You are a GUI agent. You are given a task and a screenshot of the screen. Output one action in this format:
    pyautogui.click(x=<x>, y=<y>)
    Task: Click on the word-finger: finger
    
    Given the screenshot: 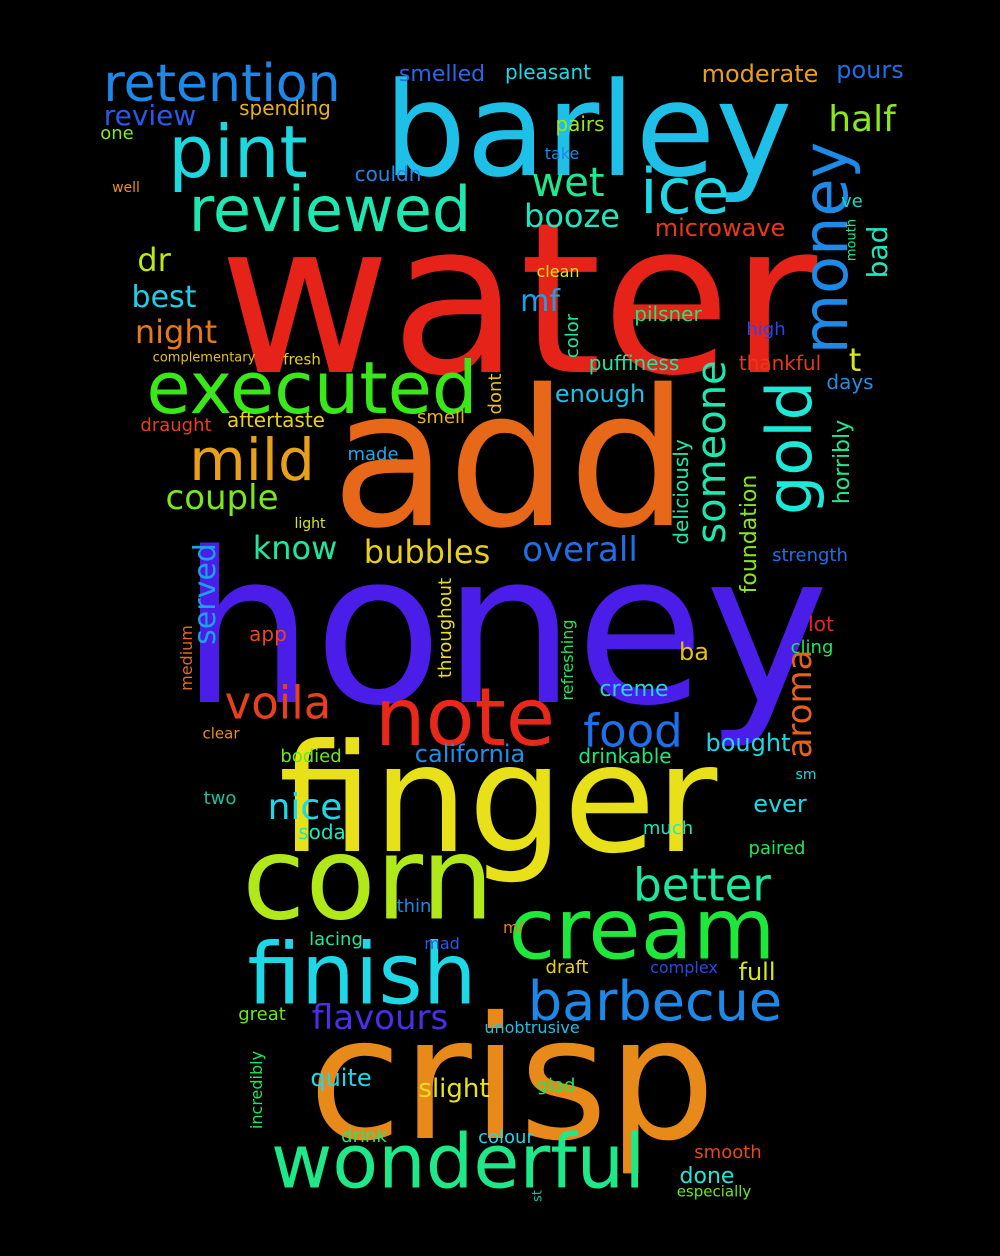 What is the action you would take?
    pyautogui.click(x=498, y=800)
    